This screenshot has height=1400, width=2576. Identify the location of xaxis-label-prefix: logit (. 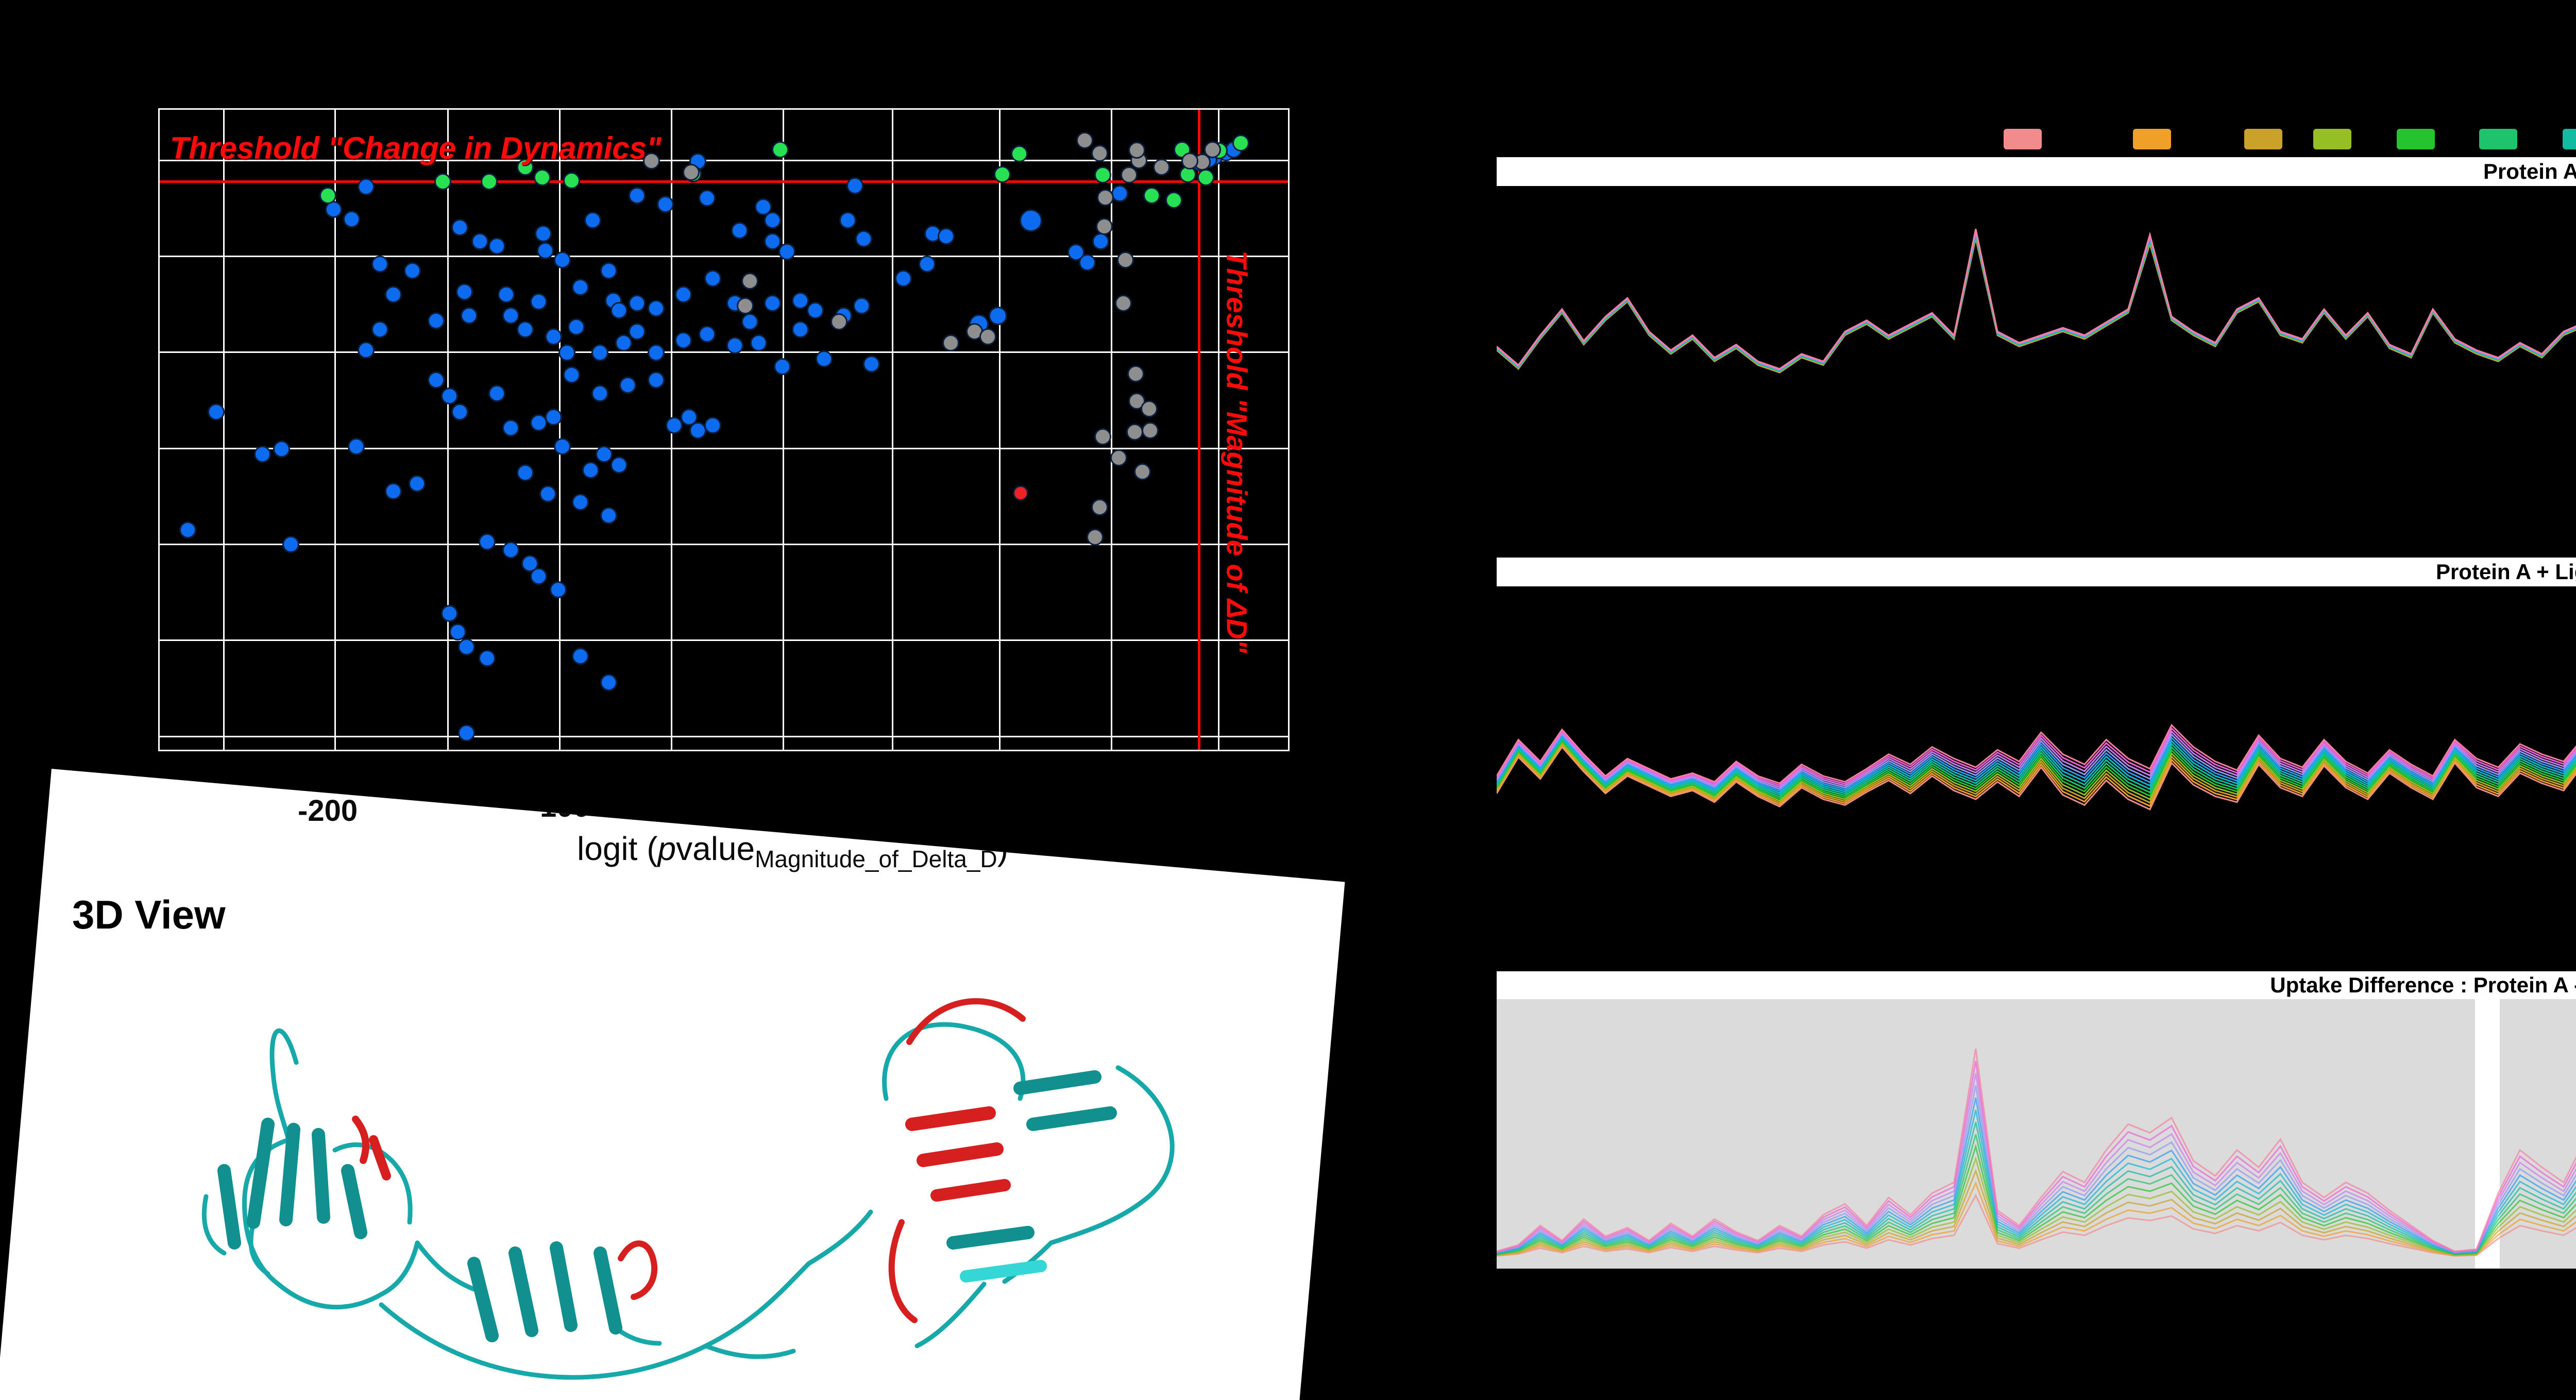
(617, 848).